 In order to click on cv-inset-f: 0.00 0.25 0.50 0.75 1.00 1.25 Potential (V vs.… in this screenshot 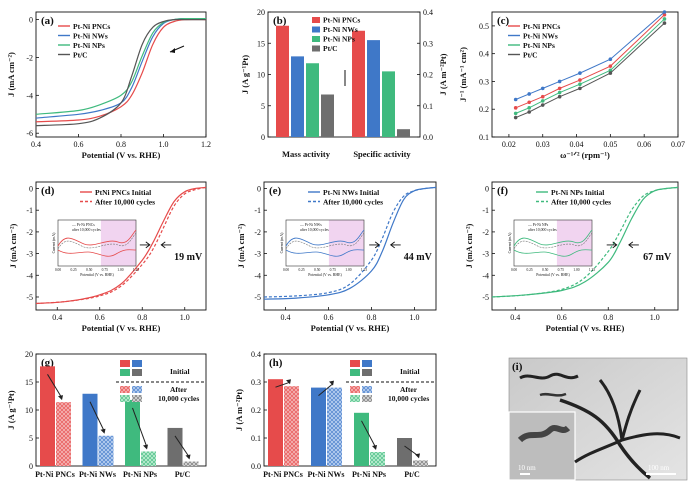, I will do `click(551, 248)`.